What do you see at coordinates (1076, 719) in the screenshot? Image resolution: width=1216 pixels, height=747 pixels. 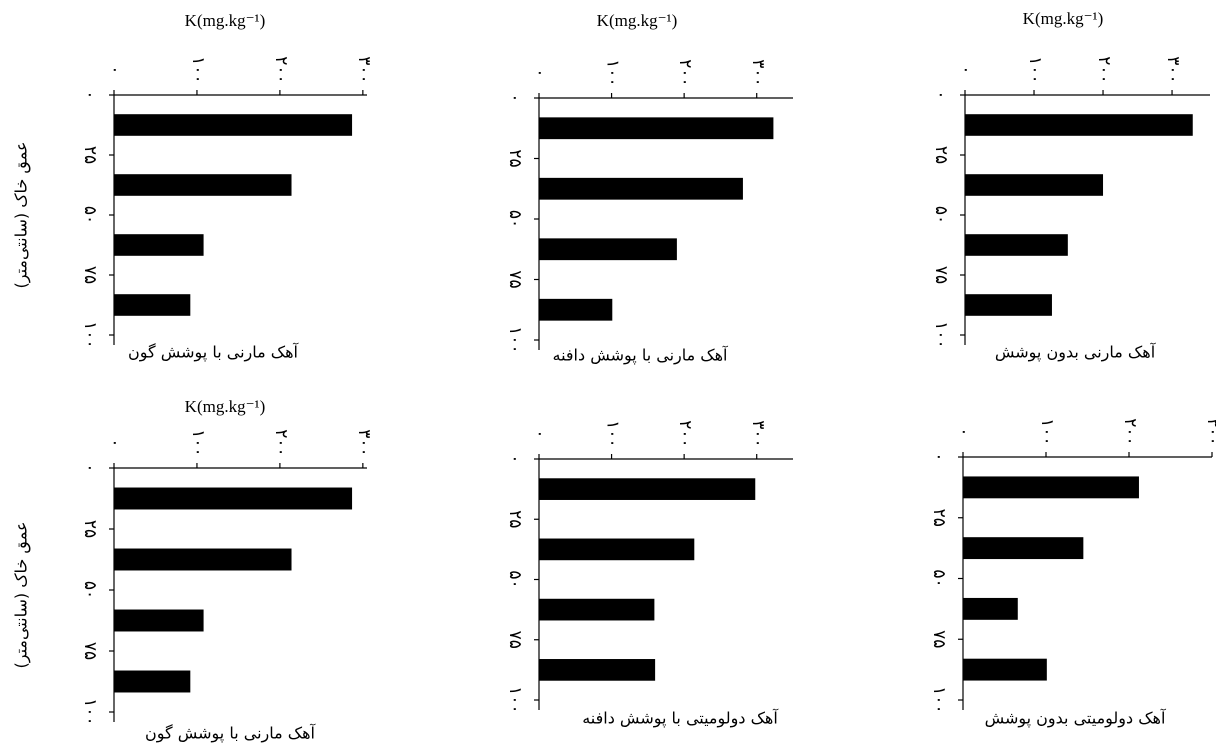 I see `panel-caption: آهک دولومیتی بدون پوشش` at bounding box center [1076, 719].